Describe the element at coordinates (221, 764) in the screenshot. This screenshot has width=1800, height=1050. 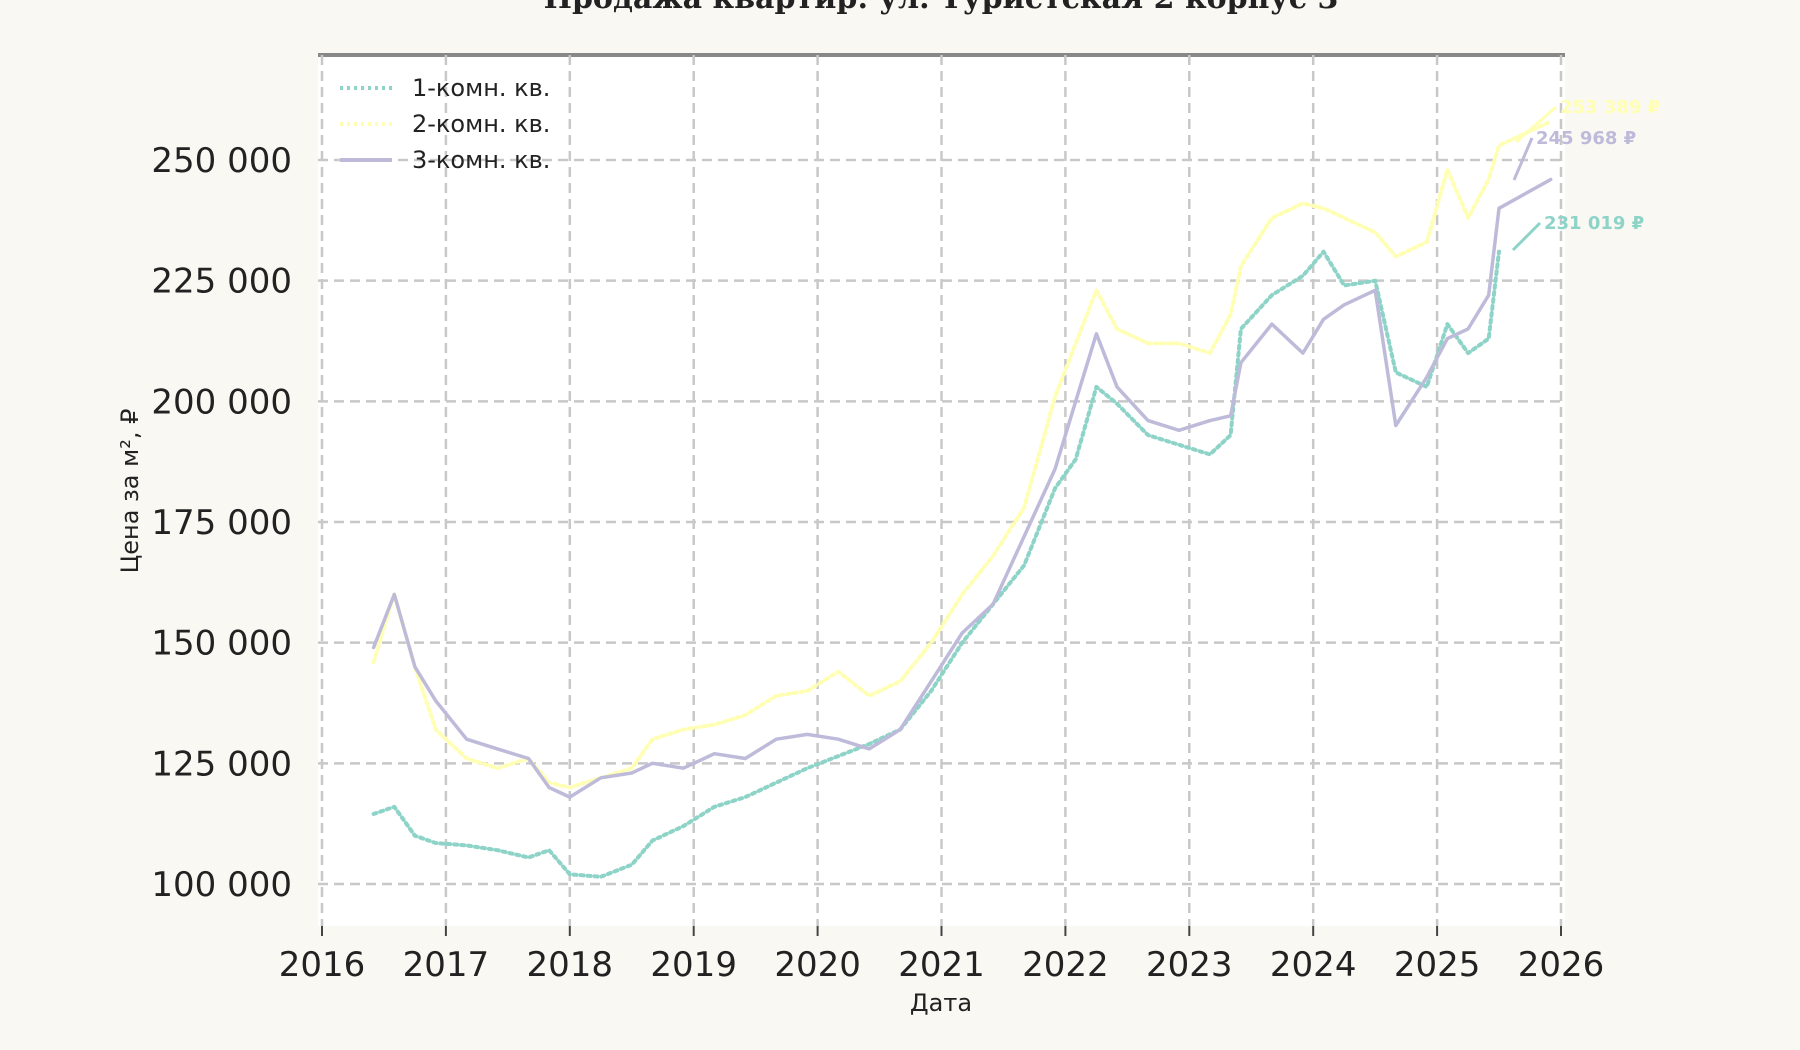
I see `y-tick-label: 125 000` at that location.